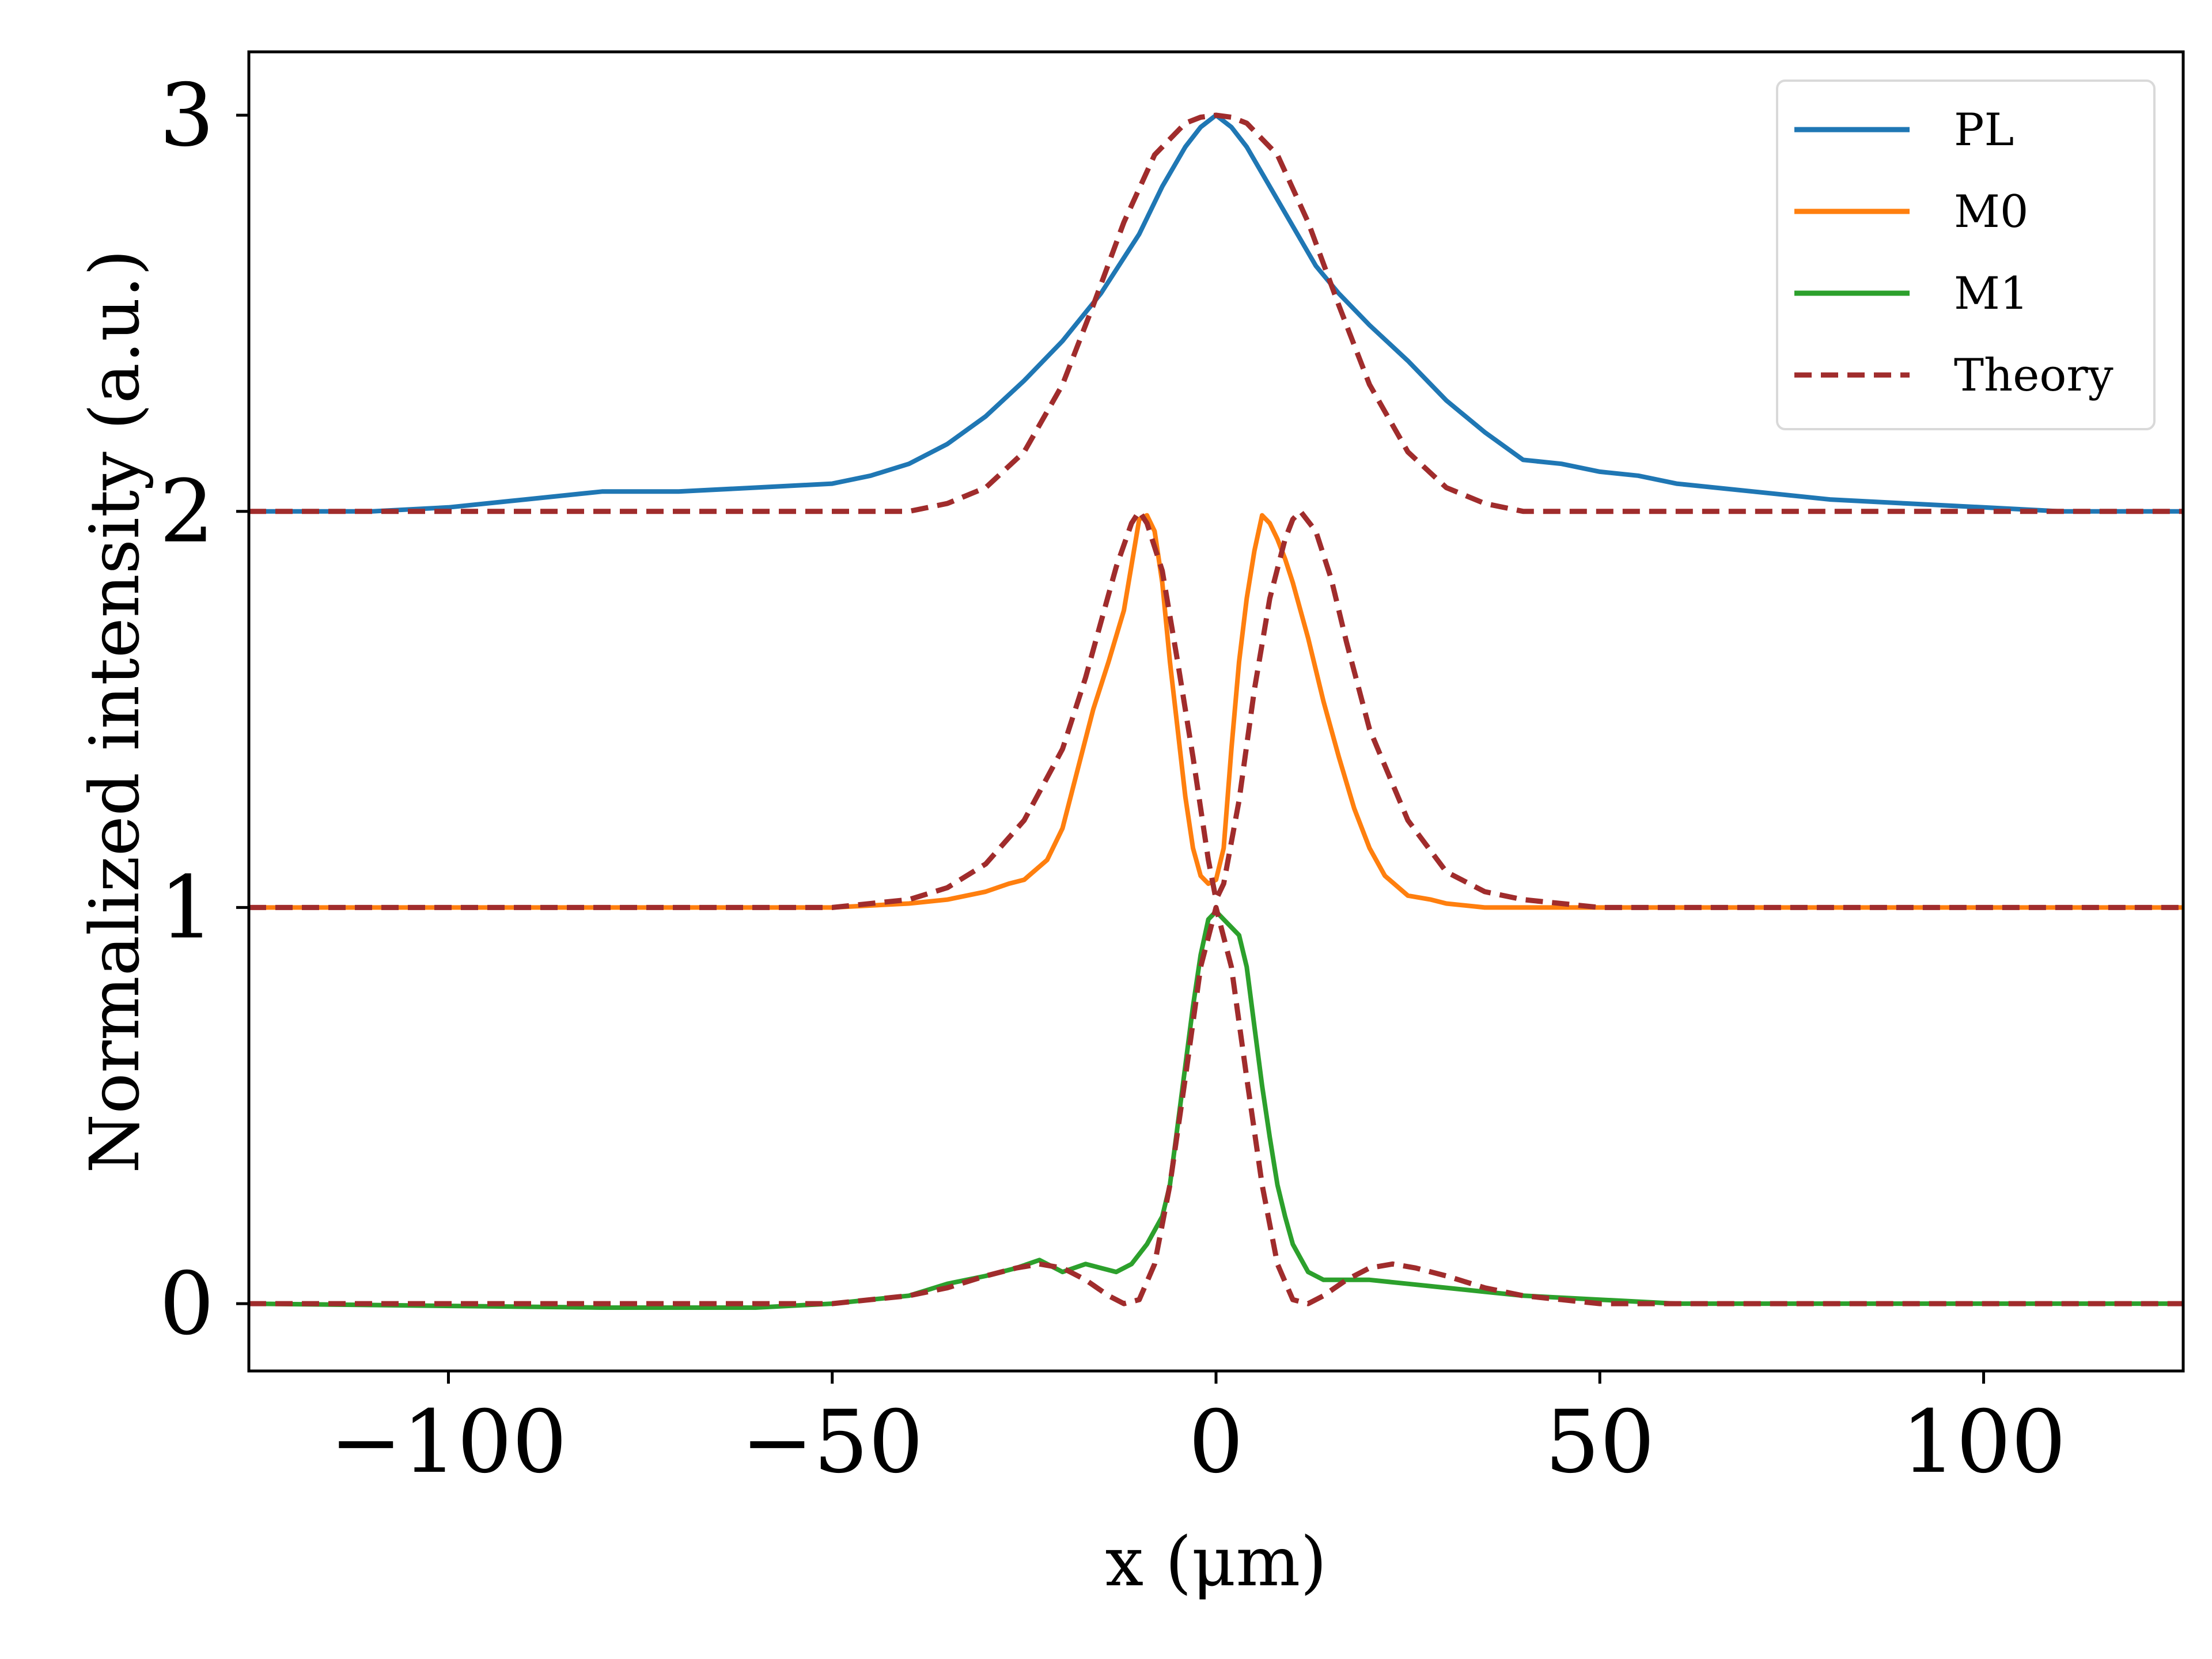 The image size is (2212, 1659). What do you see at coordinates (448, 1443) in the screenshot?
I see `x-tick-label: −100` at bounding box center [448, 1443].